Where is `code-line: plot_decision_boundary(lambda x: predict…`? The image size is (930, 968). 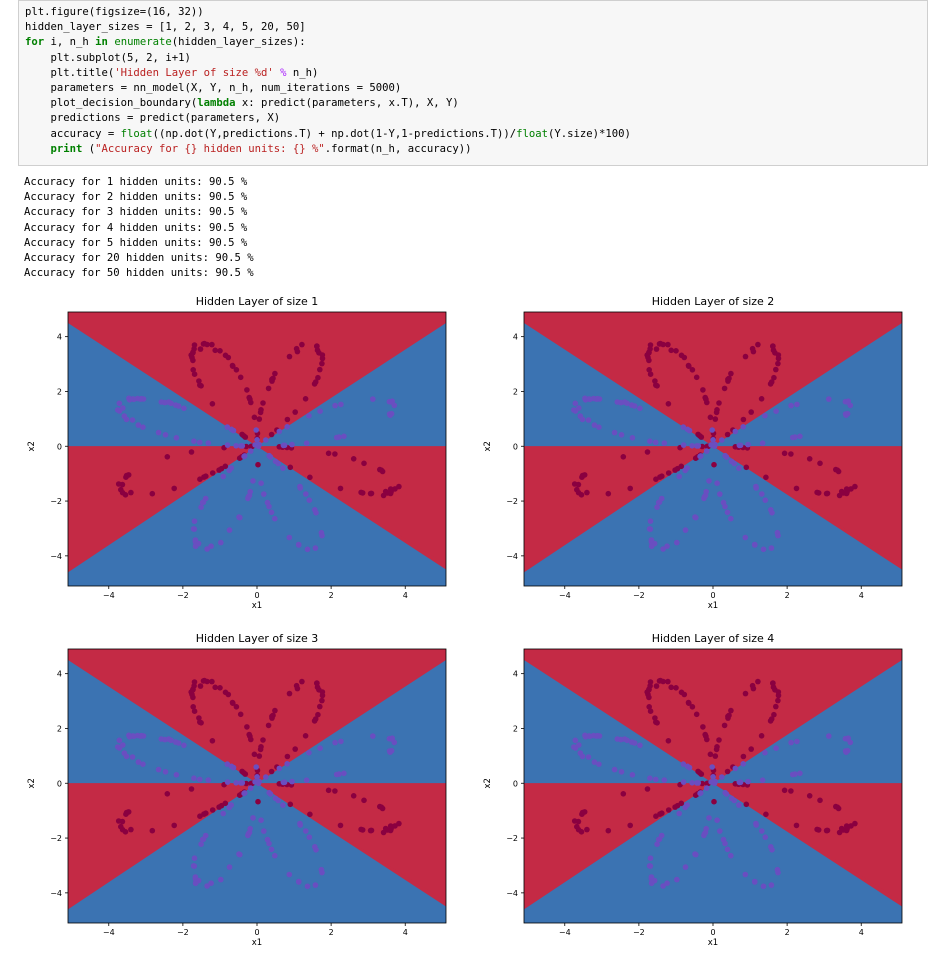 code-line: plot_decision_boundary(lambda x: predict… is located at coordinates (476, 103).